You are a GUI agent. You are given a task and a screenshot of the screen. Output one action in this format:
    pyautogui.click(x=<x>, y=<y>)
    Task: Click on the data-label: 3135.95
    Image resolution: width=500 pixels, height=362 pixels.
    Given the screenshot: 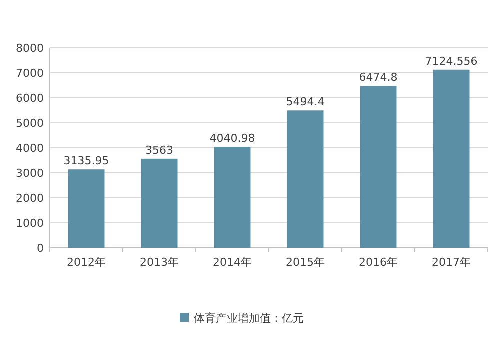 What is the action you would take?
    pyautogui.click(x=87, y=161)
    